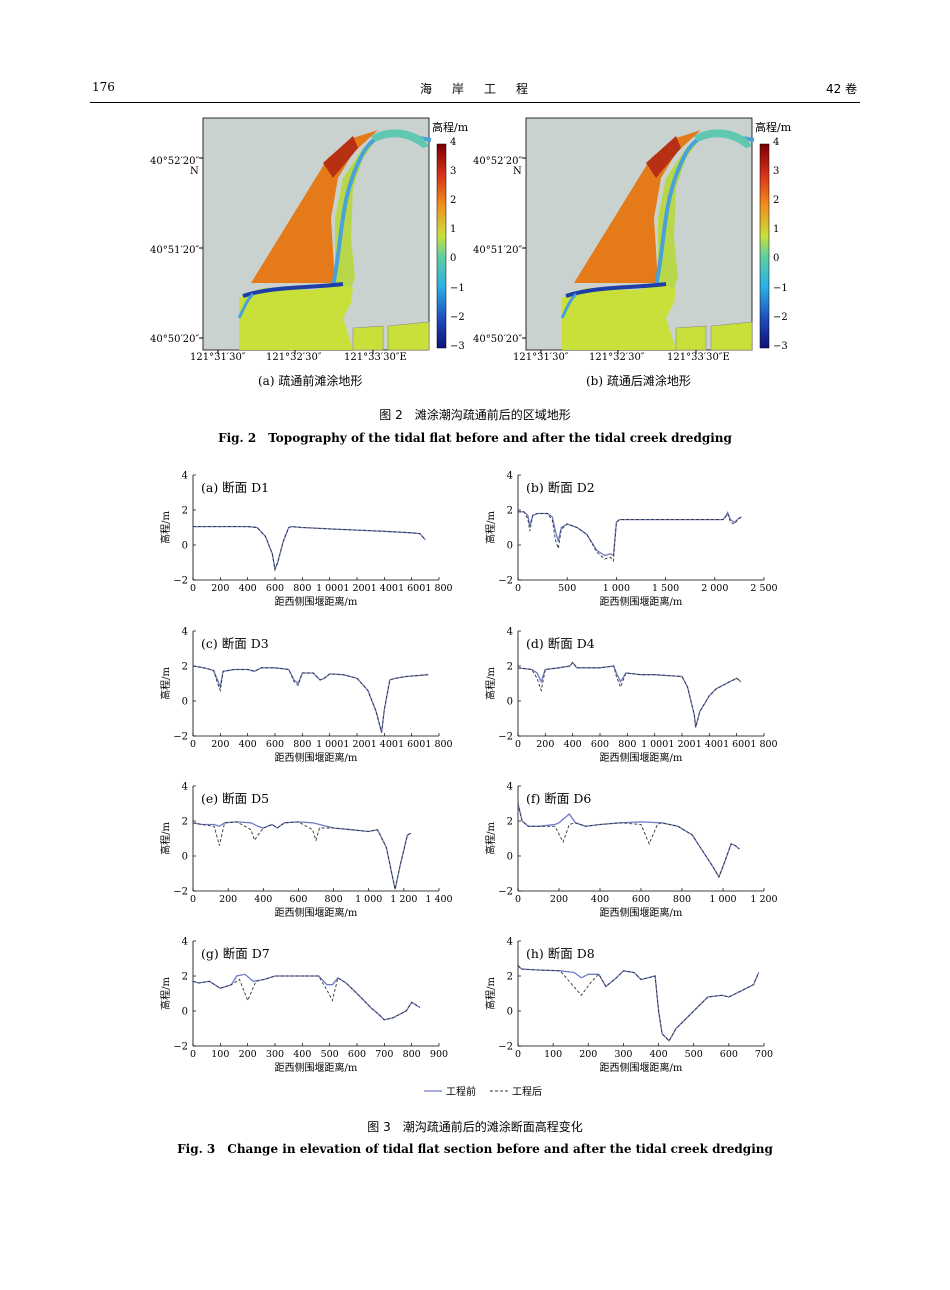  Describe the element at coordinates (235, 643) in the screenshot. I see `chart-title: (c) 断面 D3` at that location.